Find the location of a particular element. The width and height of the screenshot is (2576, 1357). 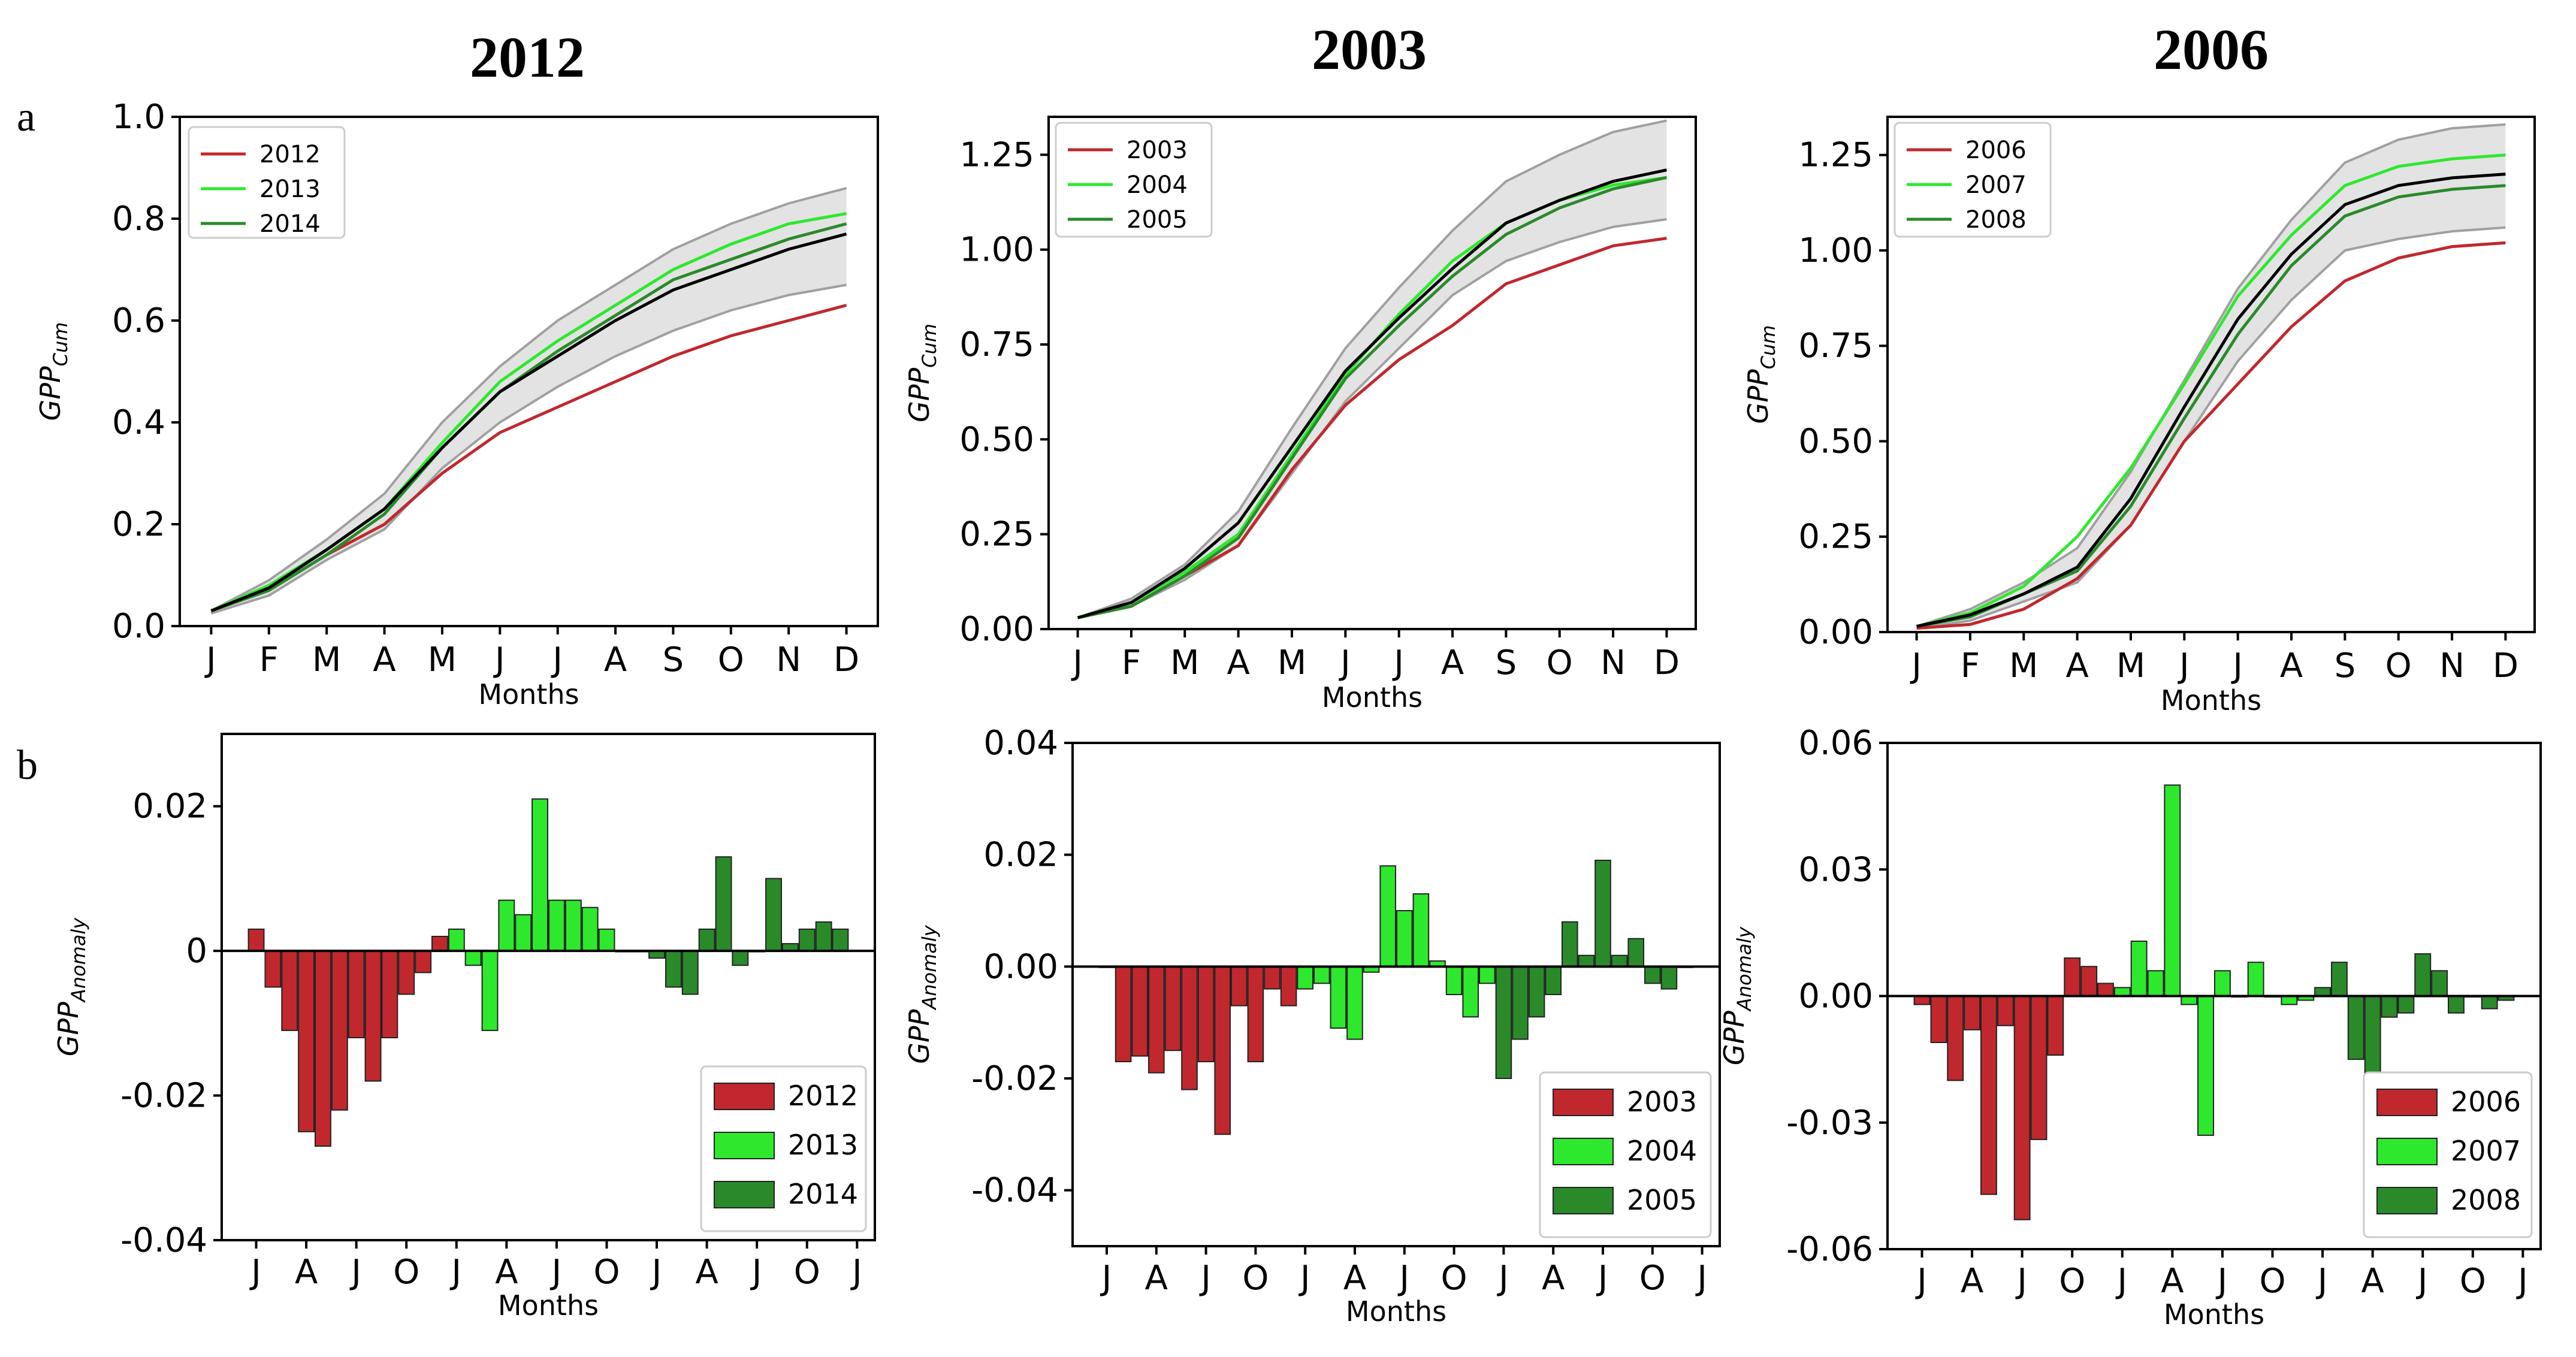

legend-label-2006: 2006 is located at coordinates (2486, 1102).